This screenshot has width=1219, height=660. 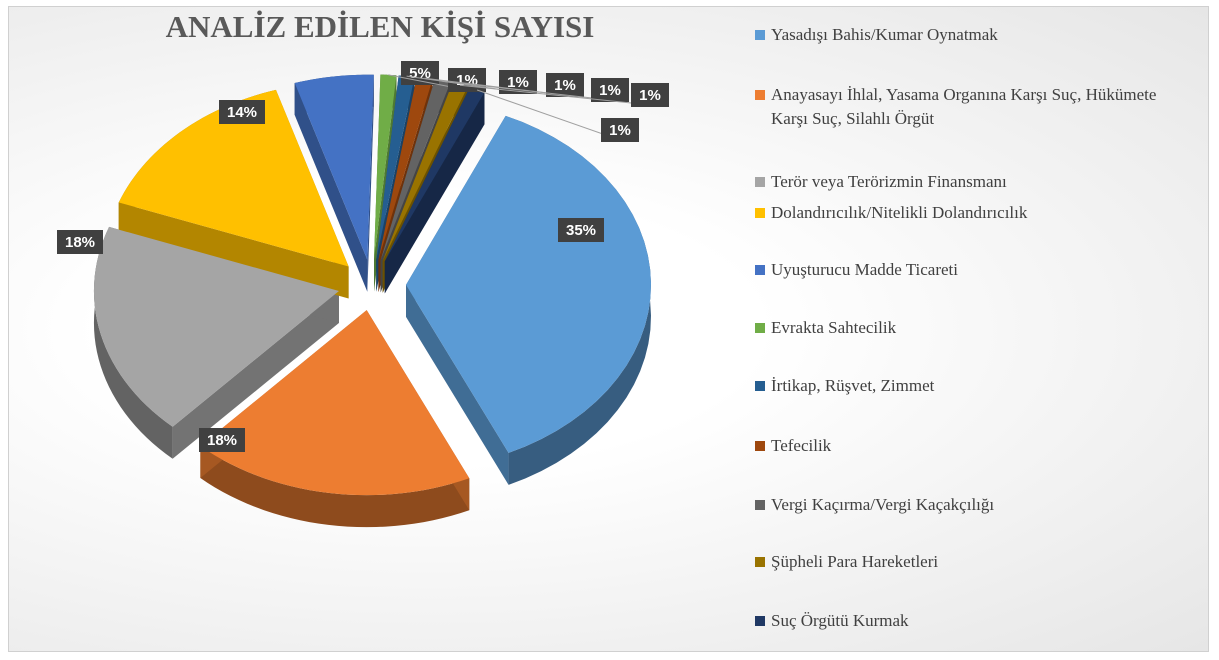 I want to click on slice-side, so click(x=335, y=487).